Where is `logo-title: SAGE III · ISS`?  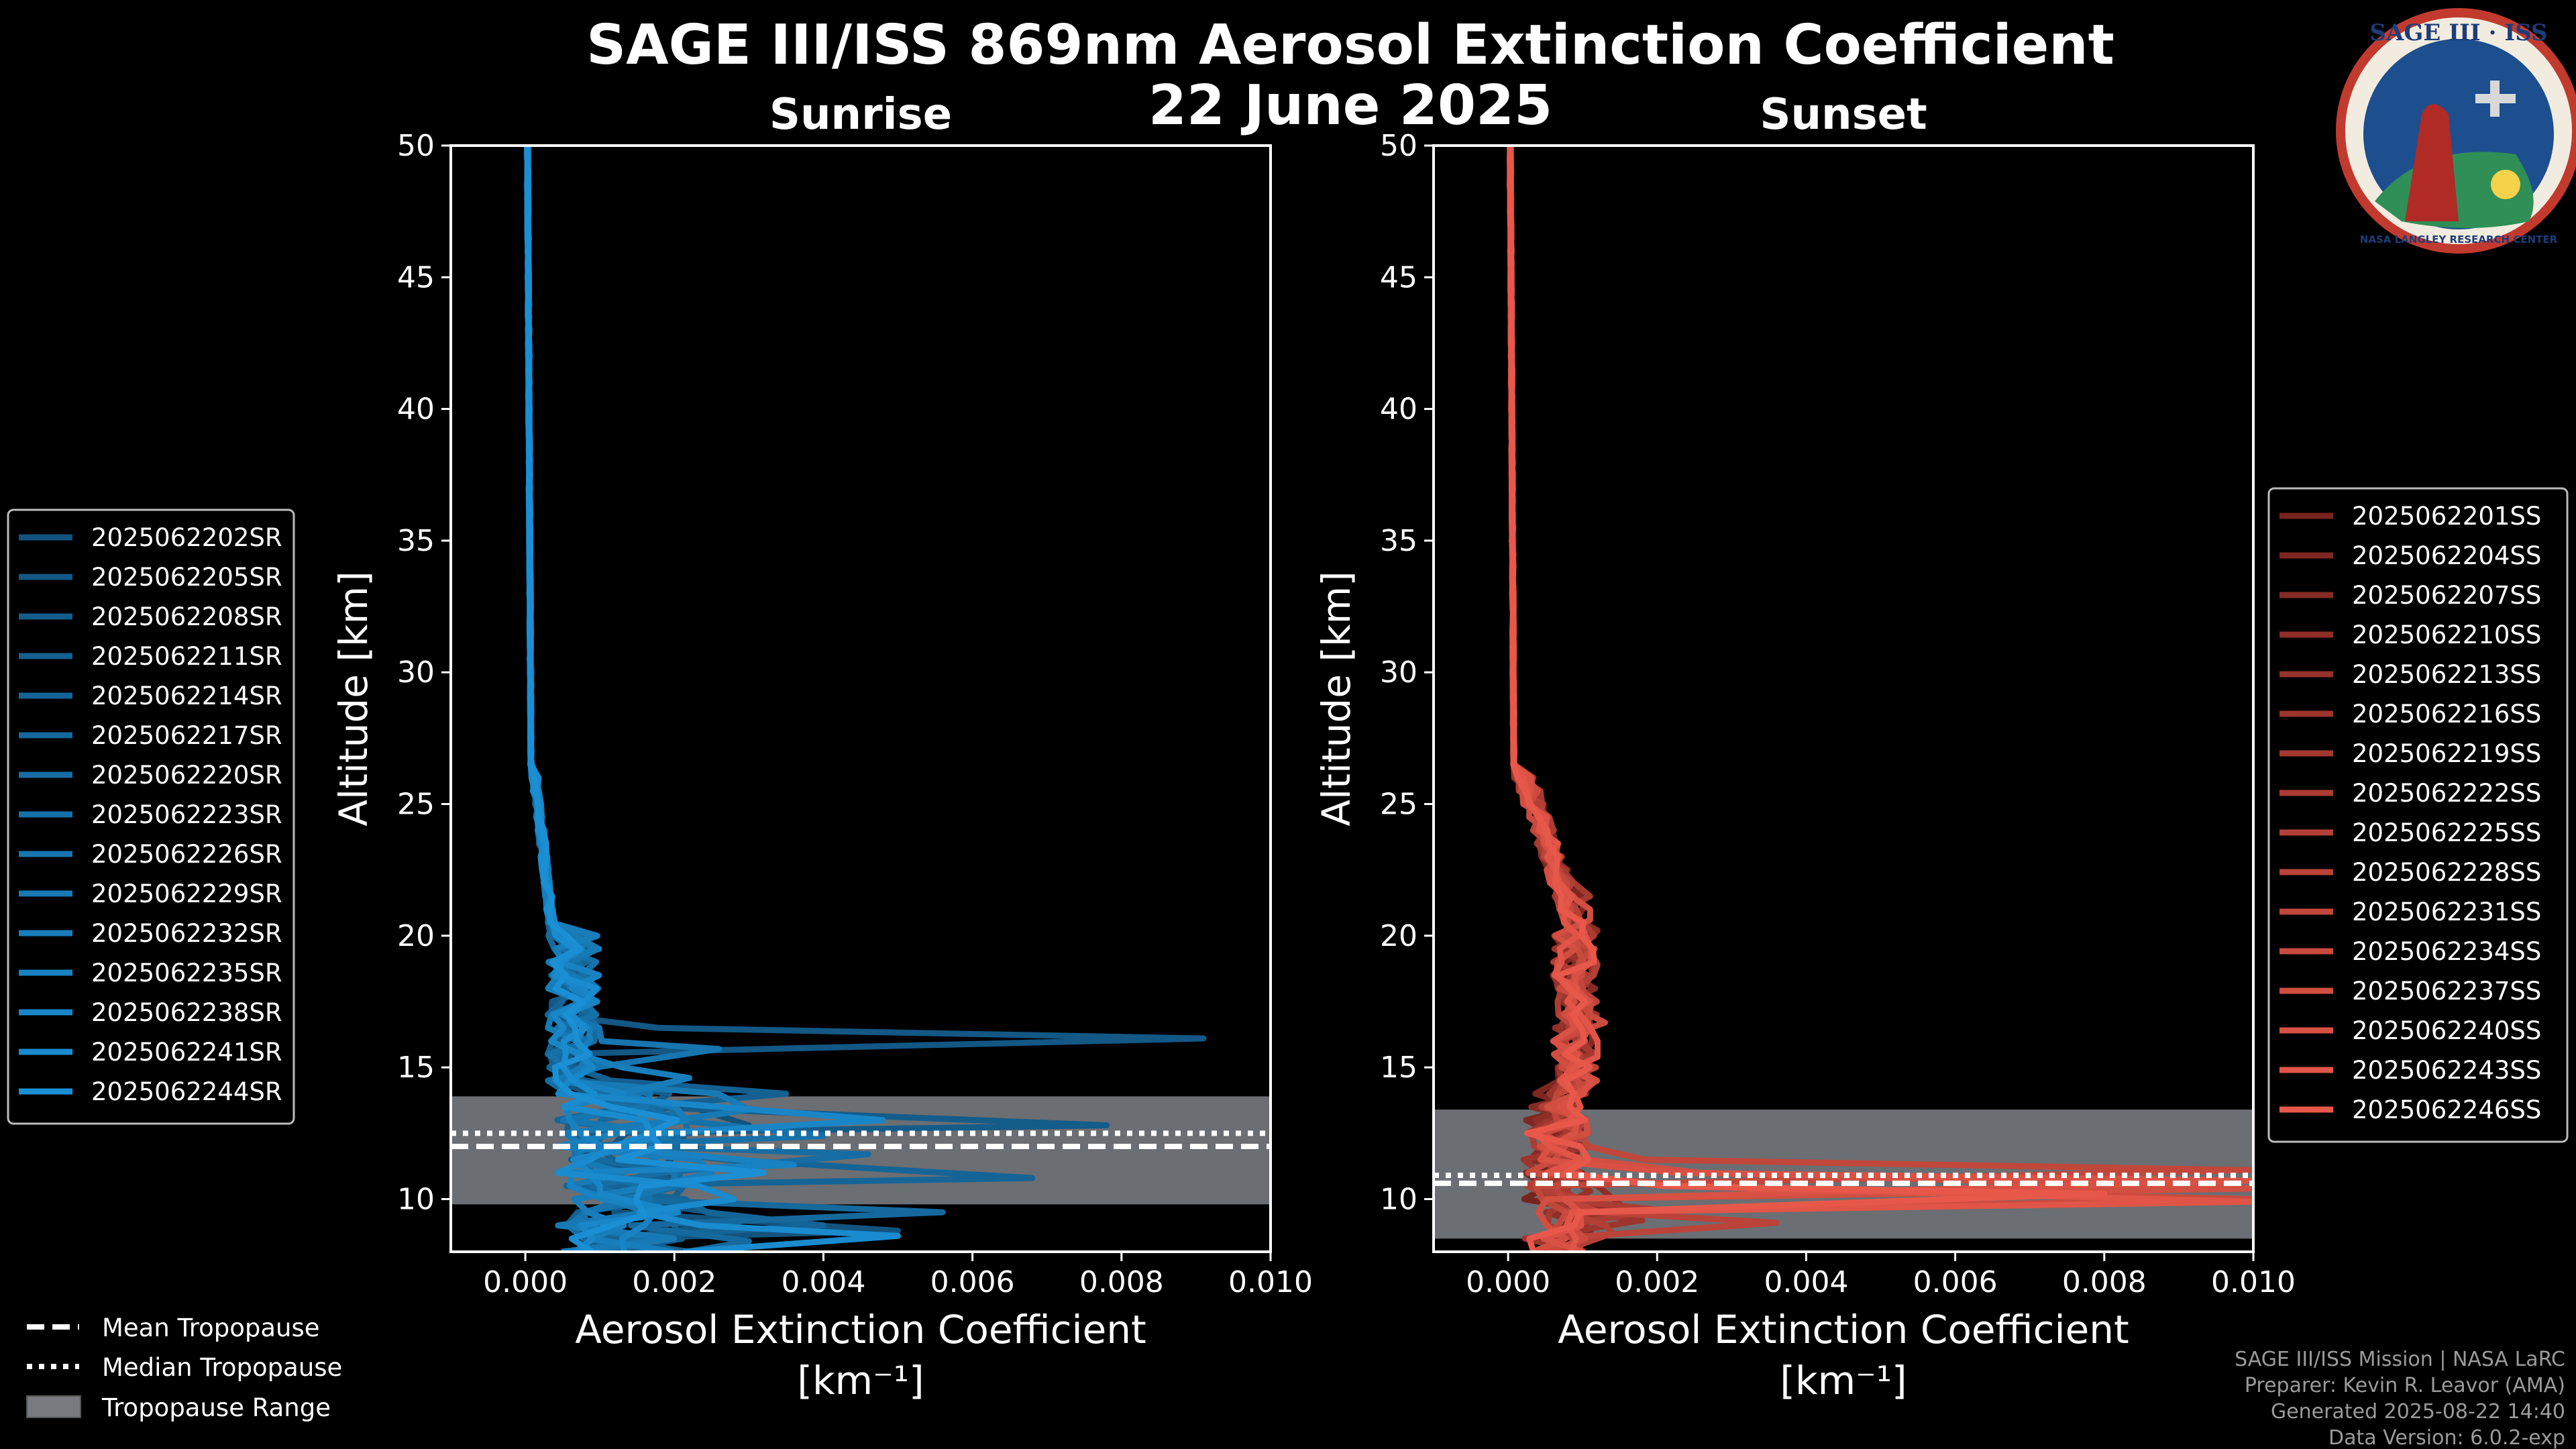
logo-title: SAGE III · ISS is located at coordinates (2458, 32).